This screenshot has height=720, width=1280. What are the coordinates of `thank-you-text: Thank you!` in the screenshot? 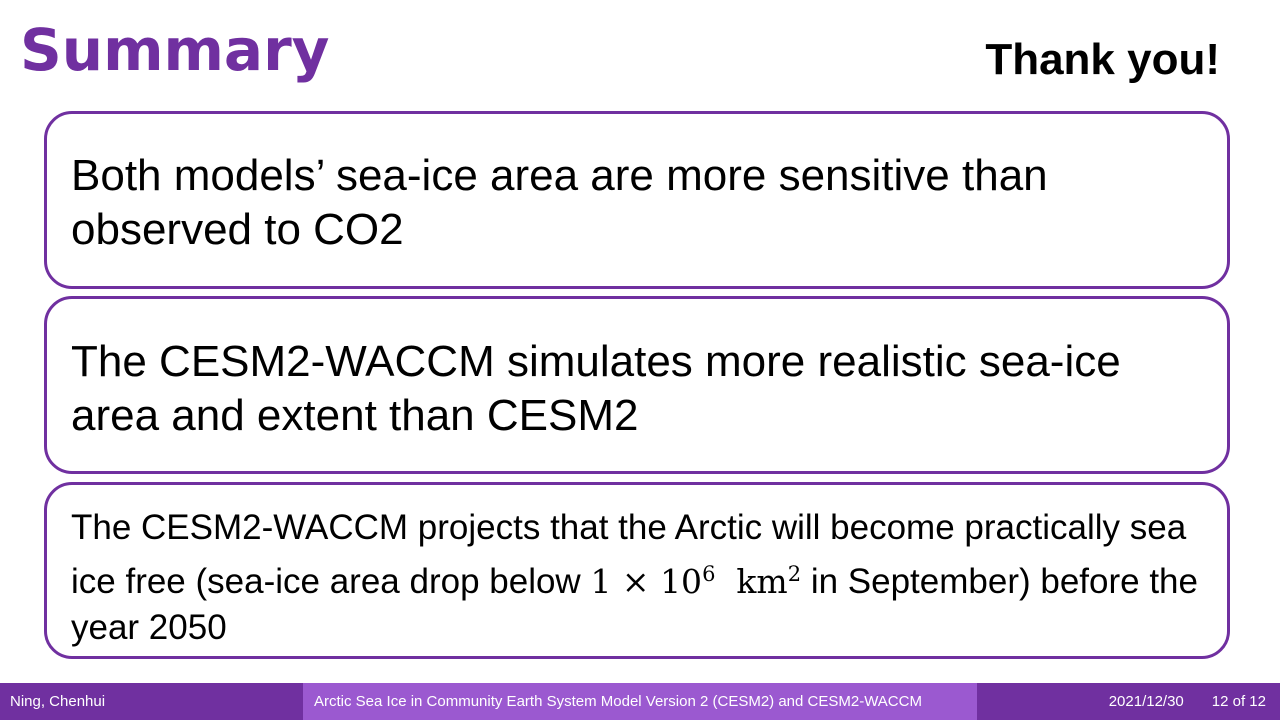 It's located at (1102, 59).